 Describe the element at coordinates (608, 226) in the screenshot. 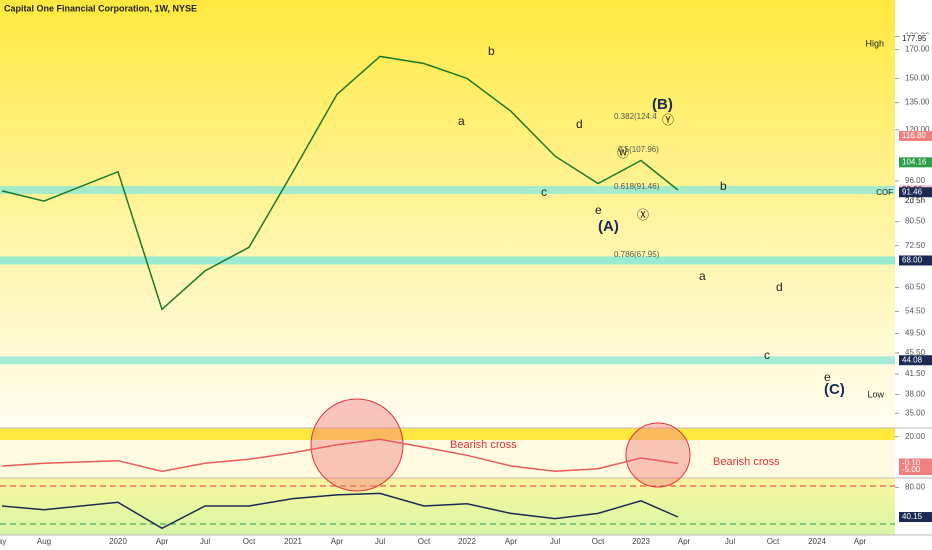

I see `wave-label: (A)` at that location.